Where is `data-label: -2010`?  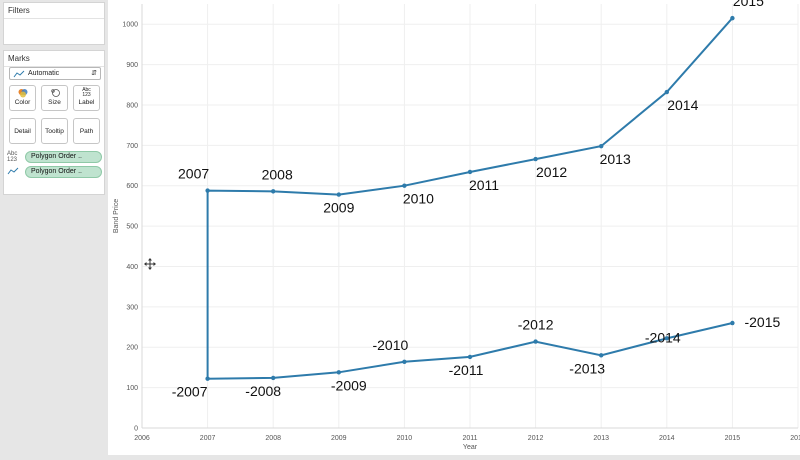 data-label: -2010 is located at coordinates (390, 345).